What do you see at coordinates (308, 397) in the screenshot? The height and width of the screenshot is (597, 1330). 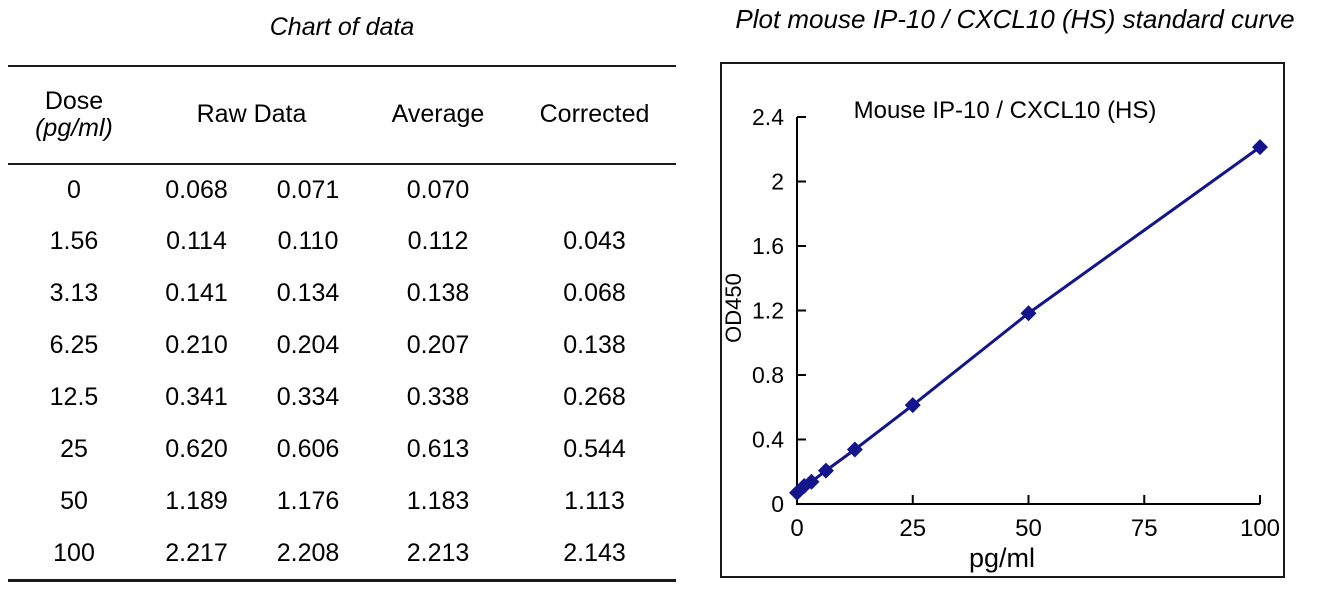 I see `cell-raw2: 0.334` at bounding box center [308, 397].